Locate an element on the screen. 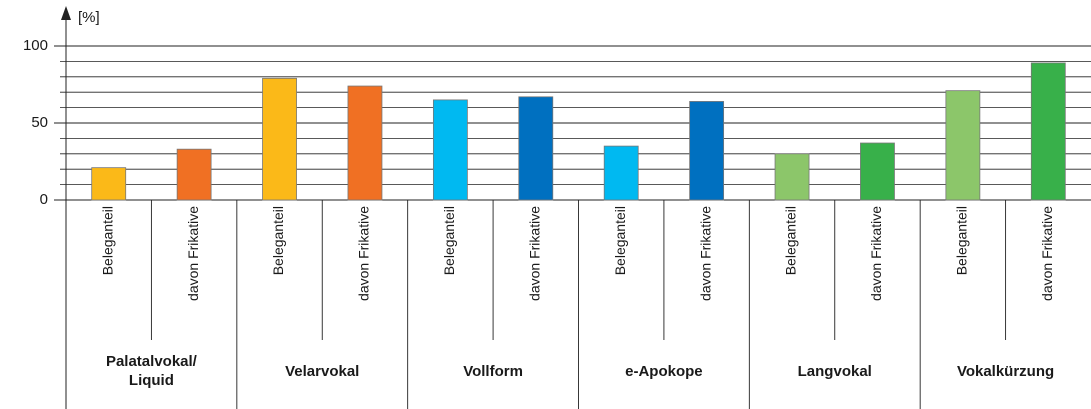 This screenshot has width=1091, height=409. y-axis-label: [%] is located at coordinates (89, 17).